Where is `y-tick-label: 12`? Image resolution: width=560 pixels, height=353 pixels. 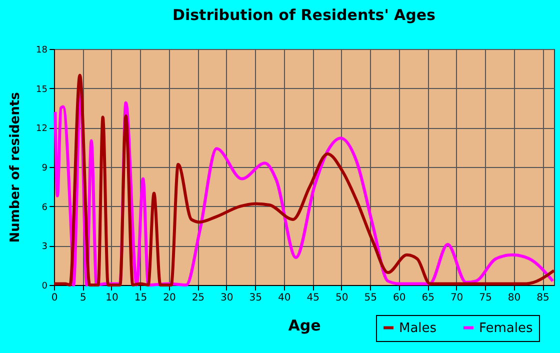
y-tick-label: 12 is located at coordinates (42, 129).